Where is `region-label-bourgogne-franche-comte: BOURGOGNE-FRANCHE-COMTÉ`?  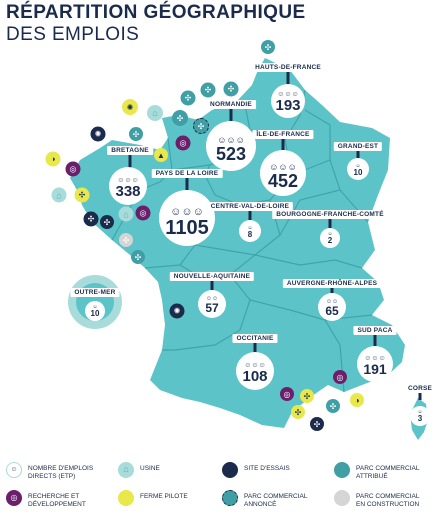 region-label-bourgogne-franche-comte: BOURGOGNE-FRANCHE-COMTÉ is located at coordinates (330, 214).